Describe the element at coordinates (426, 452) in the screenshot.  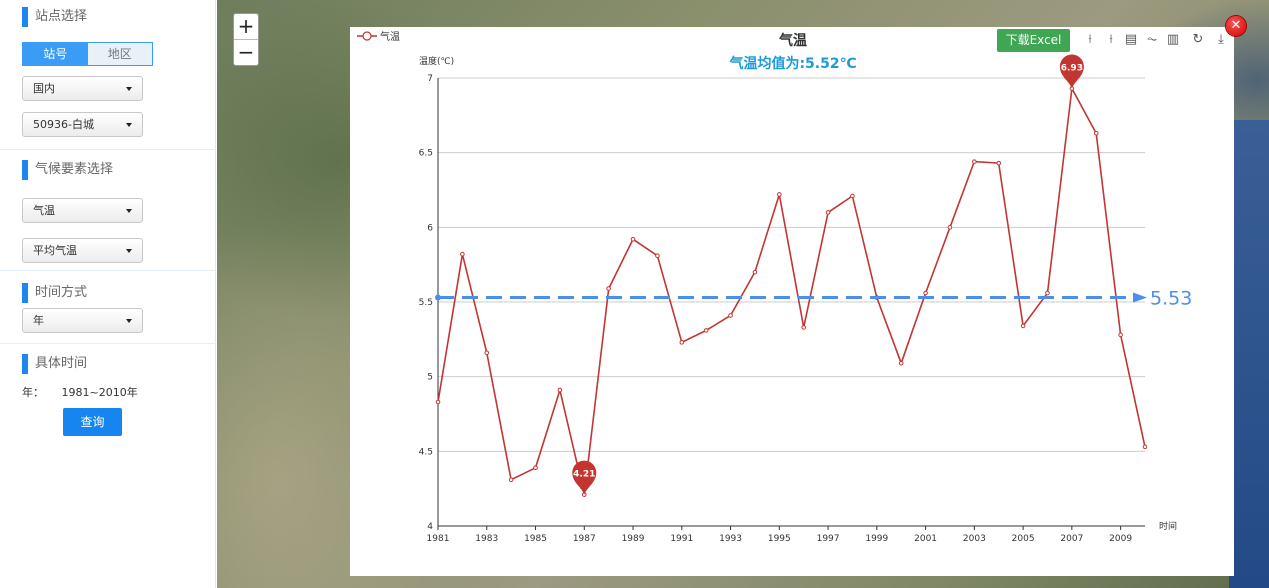
I see `y-tick-label: 4.5` at that location.